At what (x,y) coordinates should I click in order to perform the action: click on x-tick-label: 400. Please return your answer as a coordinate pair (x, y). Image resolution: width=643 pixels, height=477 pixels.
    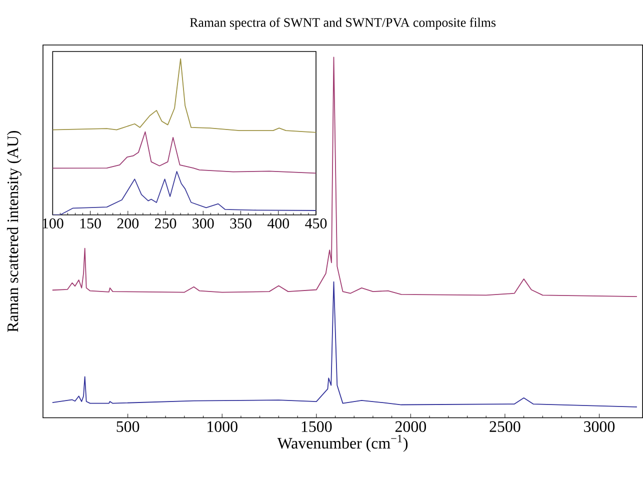
    Looking at the image, I should click on (278, 223).